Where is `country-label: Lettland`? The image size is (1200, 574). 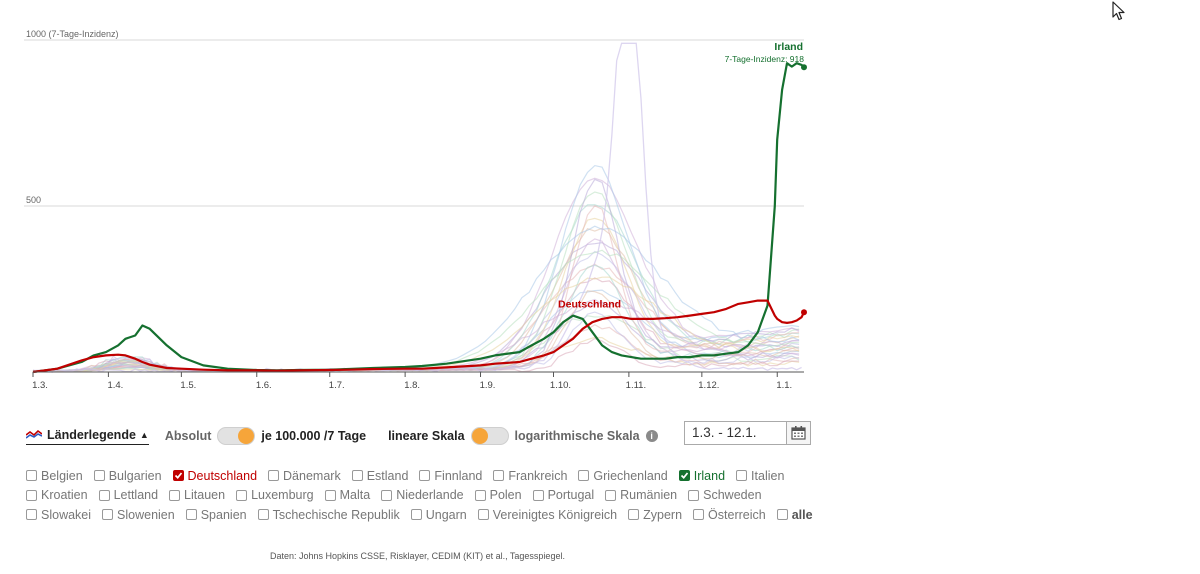
country-label: Lettland is located at coordinates (136, 495).